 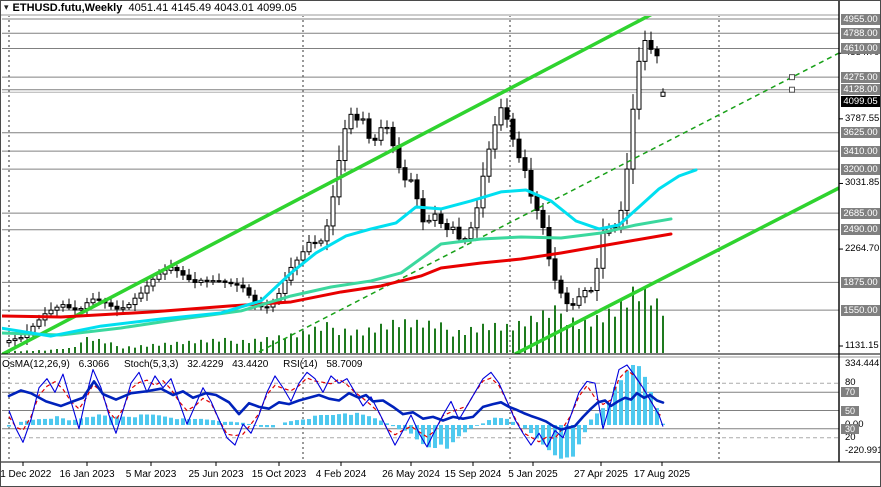 I want to click on chart-shift-icon: ▾, so click(x=6, y=7).